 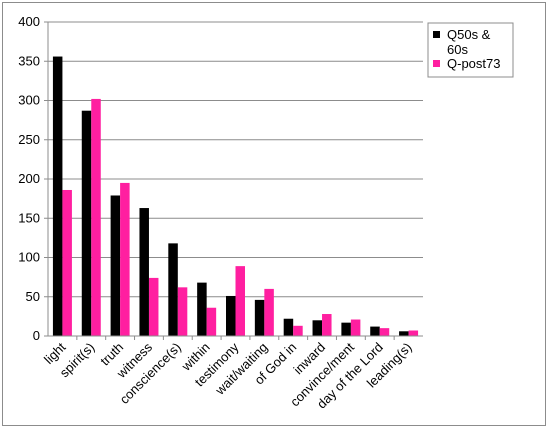 What do you see at coordinates (470, 50) in the screenshot?
I see `legend-box` at bounding box center [470, 50].